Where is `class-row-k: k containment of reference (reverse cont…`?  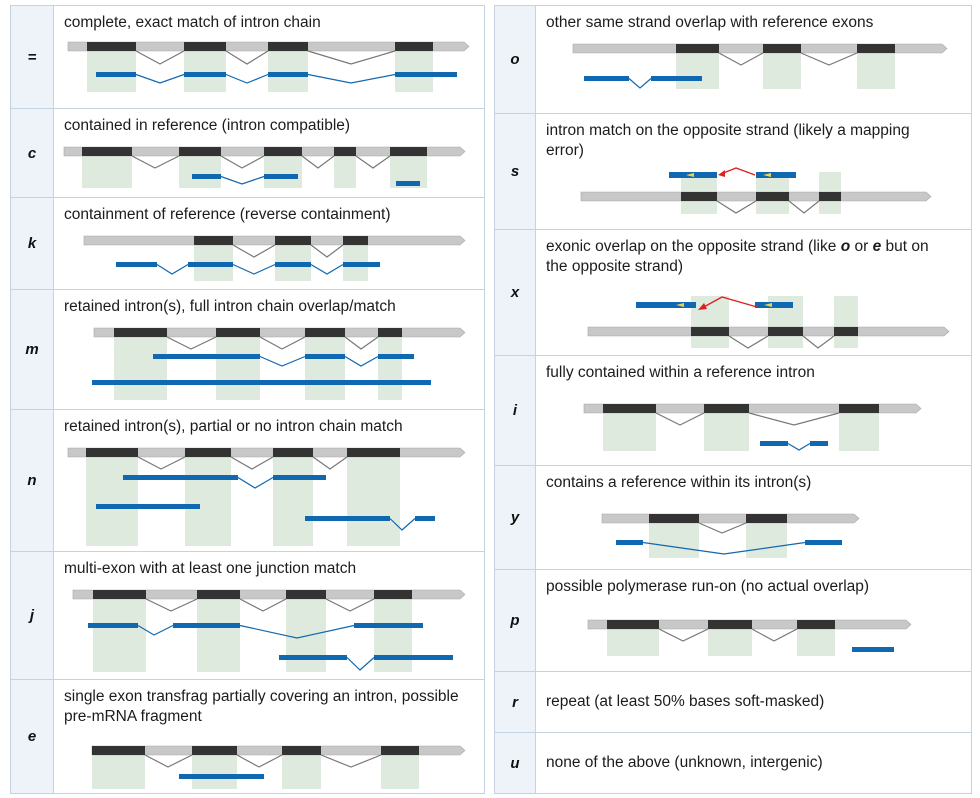
class-row-k: k containment of reference (reverse cont… is located at coordinates (247, 243).